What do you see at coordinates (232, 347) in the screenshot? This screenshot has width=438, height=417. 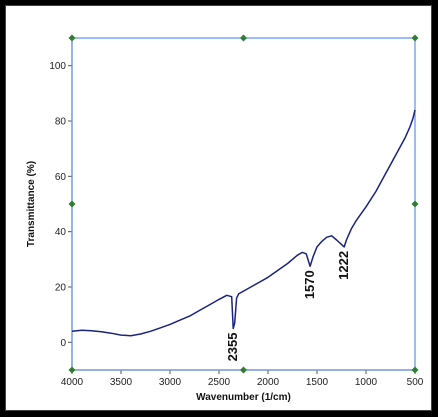 I see `peak-label: 2355` at bounding box center [232, 347].